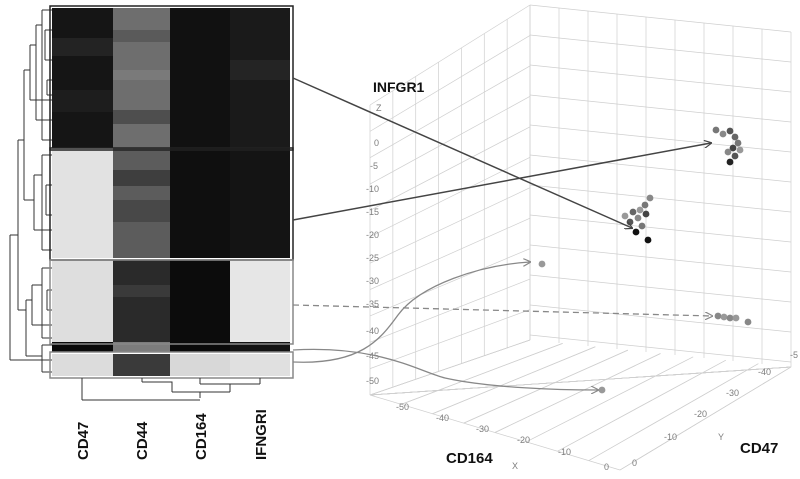 The image size is (800, 479). Describe the element at coordinates (759, 448) in the screenshot. I see `y-axis-name: CD47` at that location.